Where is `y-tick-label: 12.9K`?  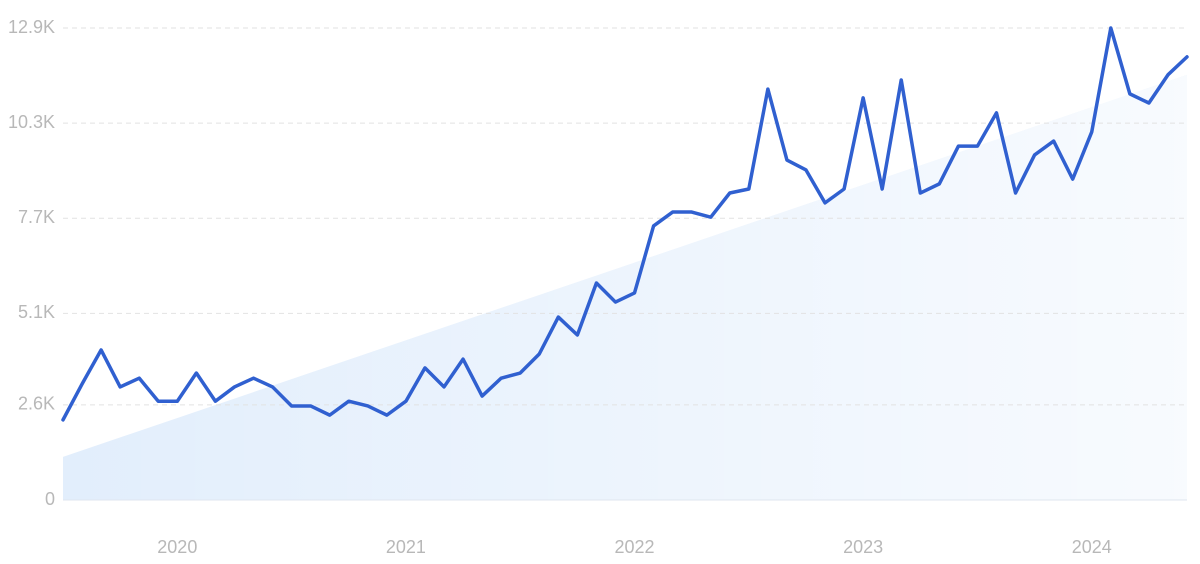
y-tick-label: 12.9K is located at coordinates (31, 27).